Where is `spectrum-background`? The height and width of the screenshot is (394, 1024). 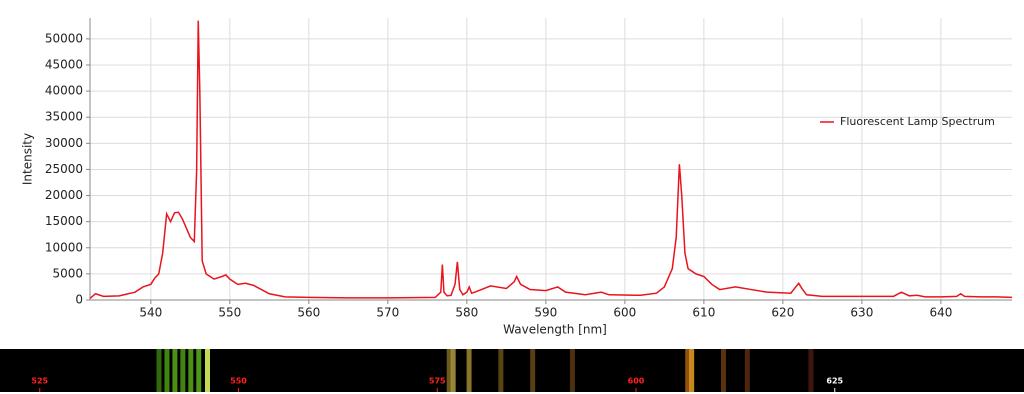 spectrum-background is located at coordinates (512, 370).